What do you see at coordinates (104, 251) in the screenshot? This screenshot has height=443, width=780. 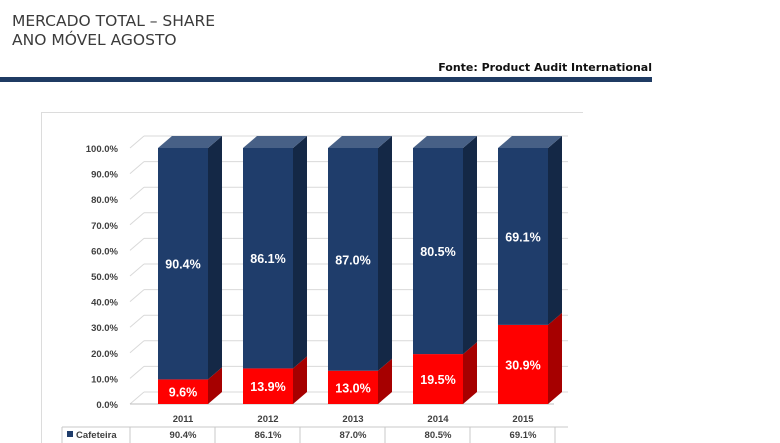 I see `y-tick-label: 60.0%` at bounding box center [104, 251].